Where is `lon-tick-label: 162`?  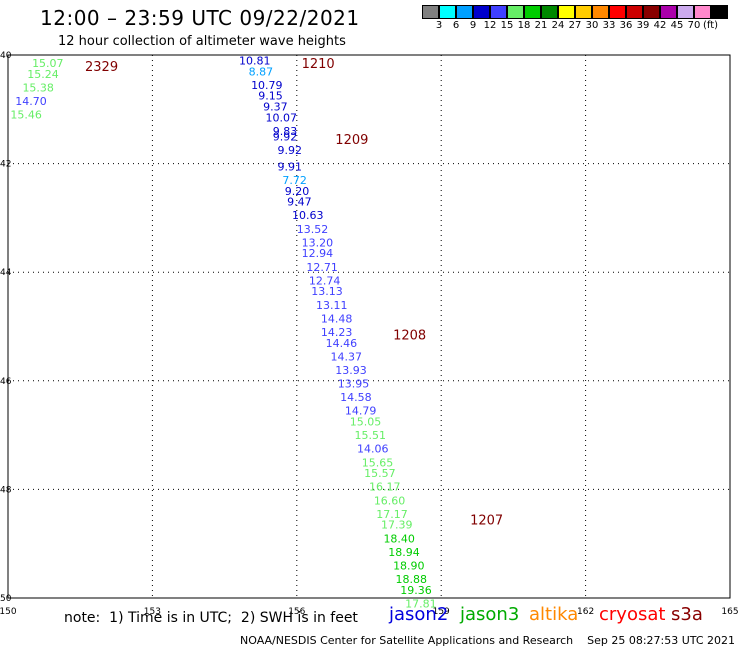 lon-tick-label: 162 is located at coordinates (585, 612).